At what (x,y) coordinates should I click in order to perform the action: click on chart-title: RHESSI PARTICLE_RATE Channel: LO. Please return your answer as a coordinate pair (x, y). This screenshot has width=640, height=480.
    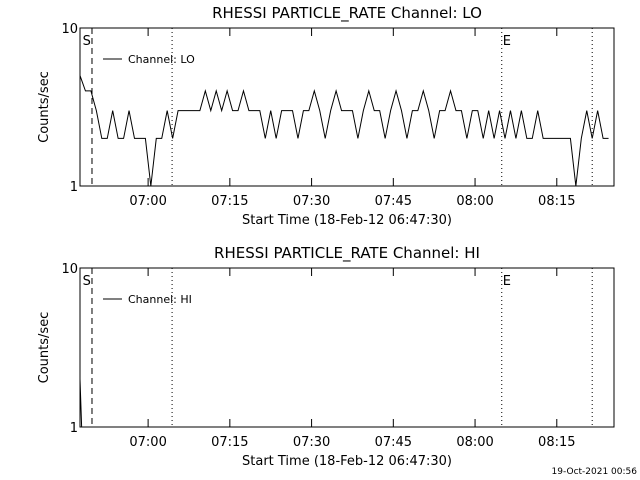
    Looking at the image, I should click on (347, 13).